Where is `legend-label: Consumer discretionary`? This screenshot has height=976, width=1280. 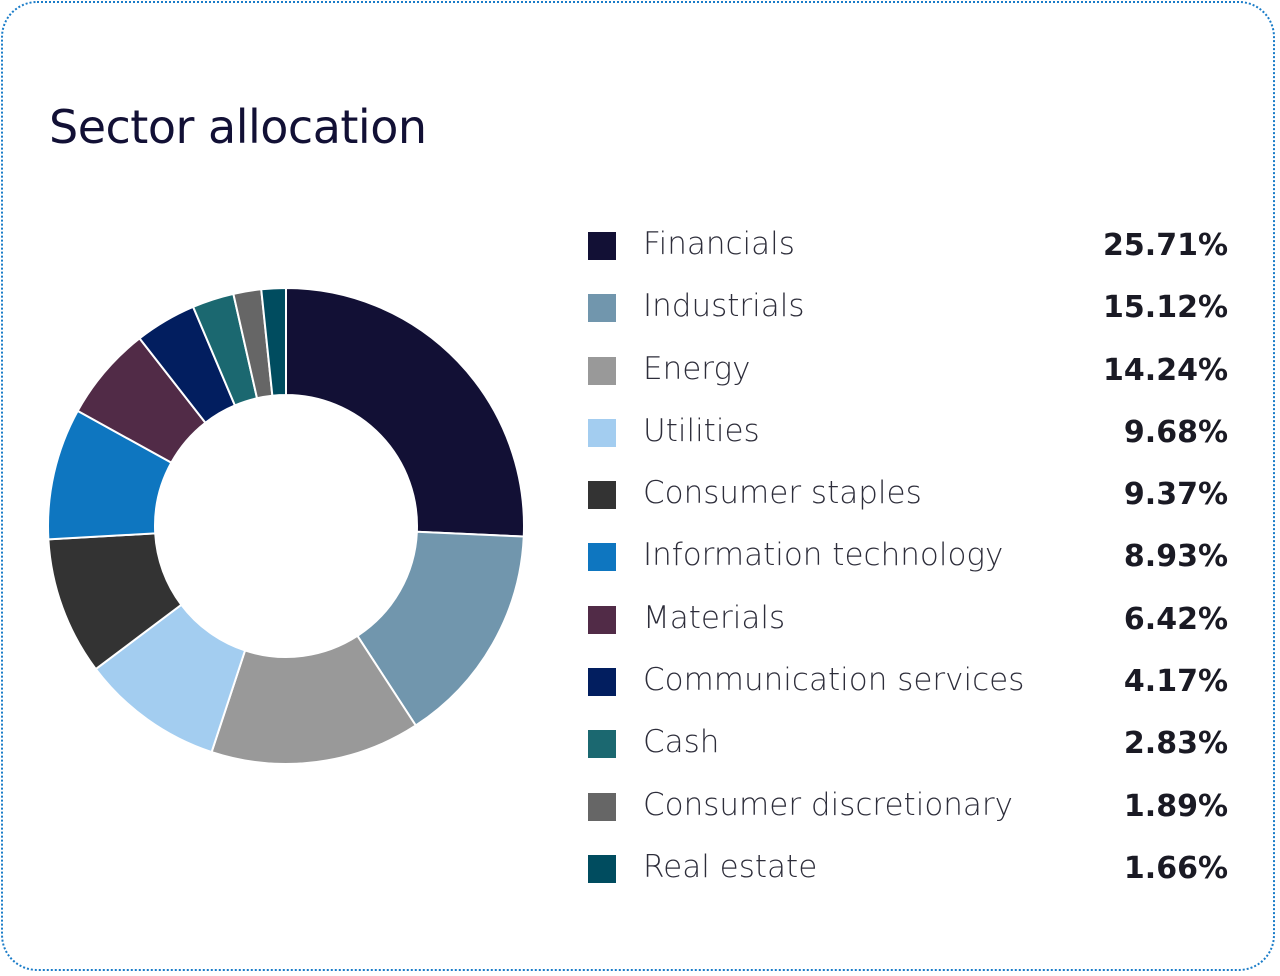
legend-label: Consumer discretionary is located at coordinates (828, 804).